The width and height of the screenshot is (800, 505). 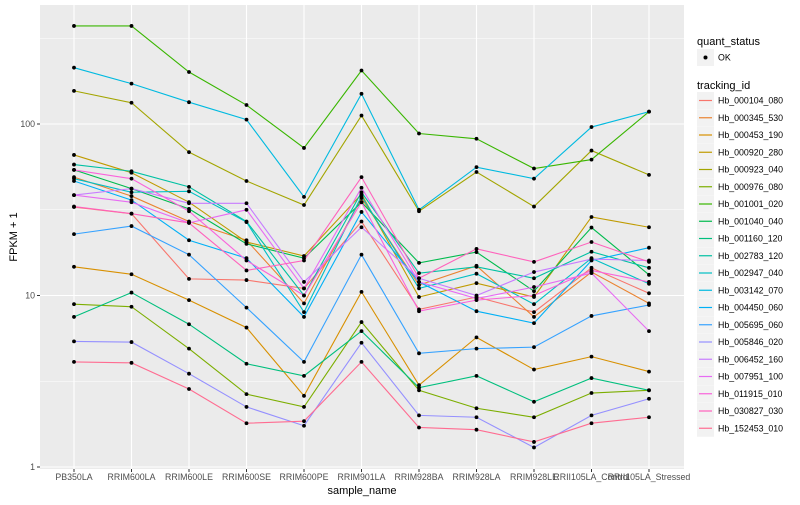 What do you see at coordinates (750, 256) in the screenshot?
I see `legend-label: Hb_002783_120` at bounding box center [750, 256].